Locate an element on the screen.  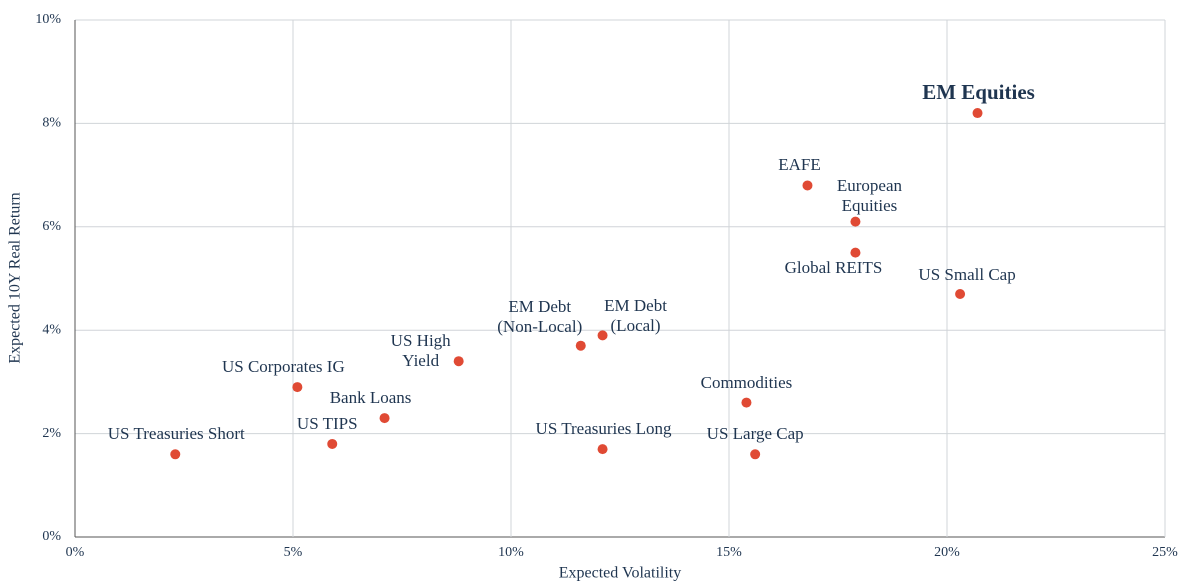
point-label: EM Debt (Non-Local) is located at coordinates (540, 316).